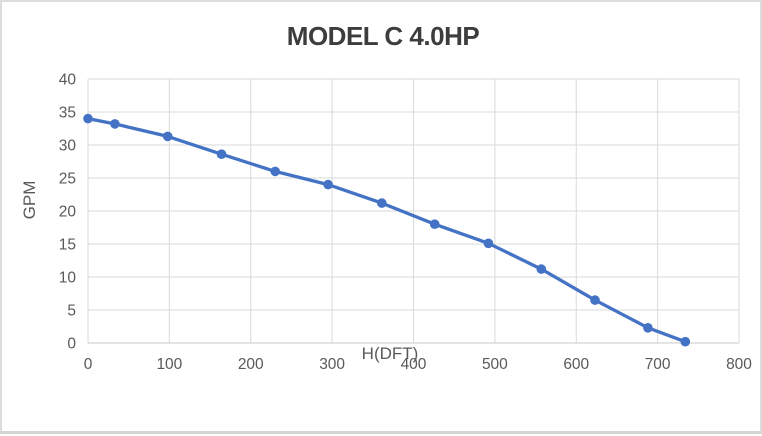  Describe the element at coordinates (576, 364) in the screenshot. I see `x-tick-label: 600` at that location.